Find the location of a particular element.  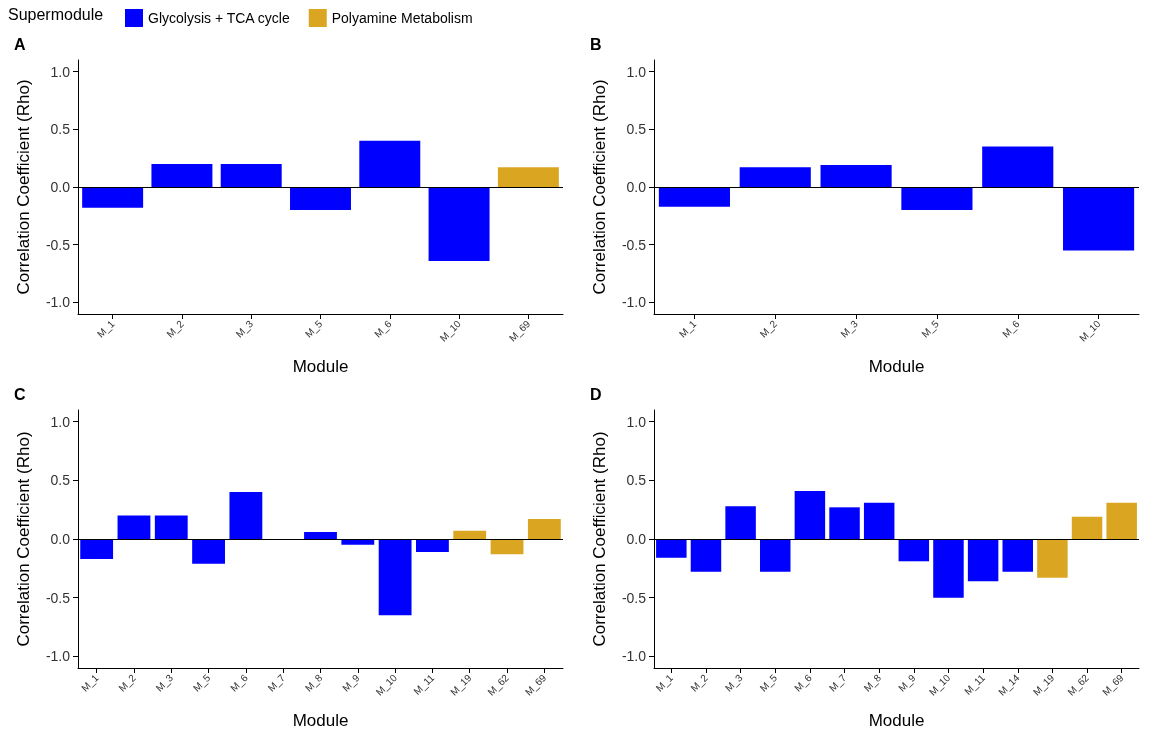

chart-title: B is located at coordinates (596, 44).